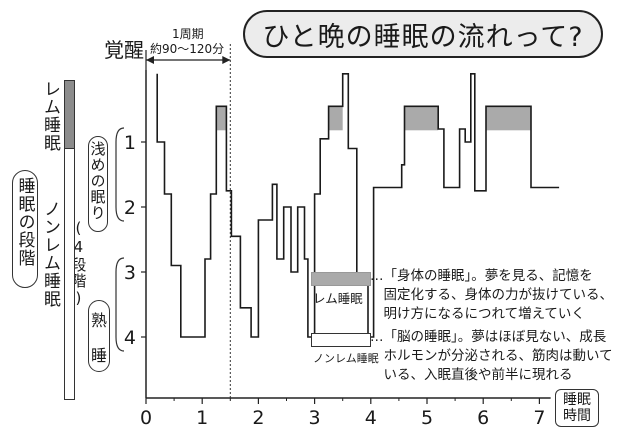 This screenshot has height=445, width=620. What do you see at coordinates (539, 418) in the screenshot?
I see `x-tick-label: 7` at bounding box center [539, 418].